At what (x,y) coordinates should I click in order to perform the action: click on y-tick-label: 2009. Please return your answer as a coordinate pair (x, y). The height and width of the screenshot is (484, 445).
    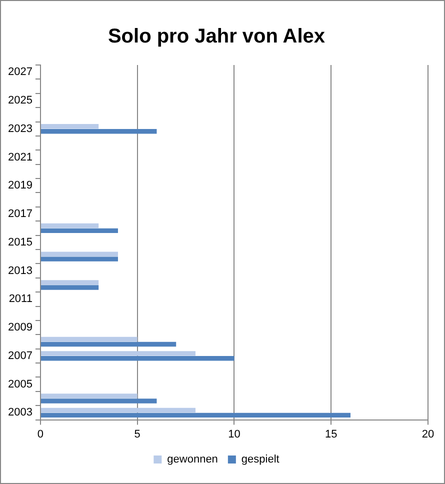
    Looking at the image, I should click on (20, 328).